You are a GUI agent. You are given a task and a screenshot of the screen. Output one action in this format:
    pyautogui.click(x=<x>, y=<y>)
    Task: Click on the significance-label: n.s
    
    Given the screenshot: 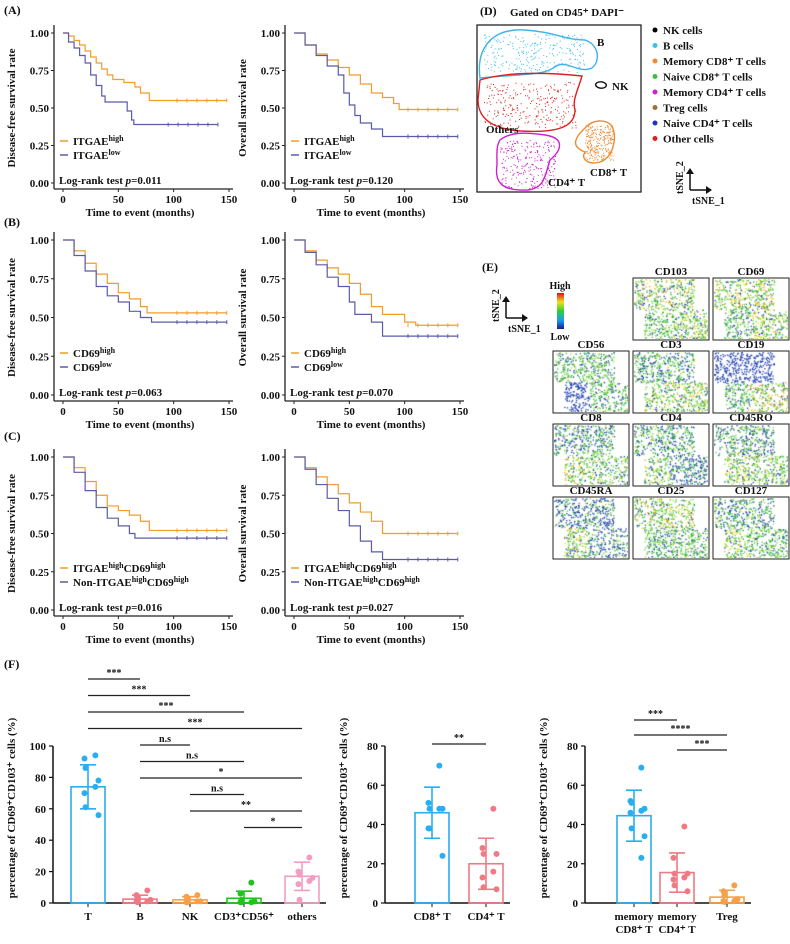 What is the action you would take?
    pyautogui.click(x=192, y=756)
    